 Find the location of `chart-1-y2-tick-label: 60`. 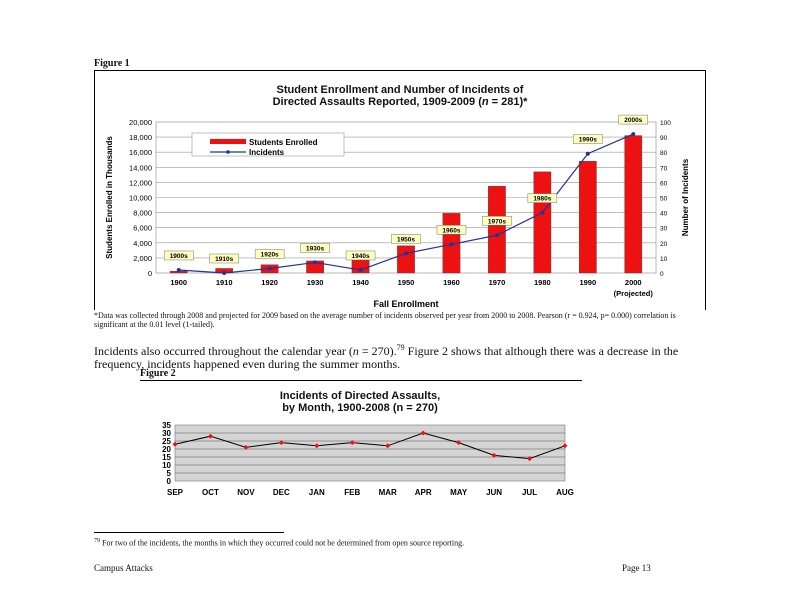

chart-1-y2-tick-label: 60 is located at coordinates (664, 183).